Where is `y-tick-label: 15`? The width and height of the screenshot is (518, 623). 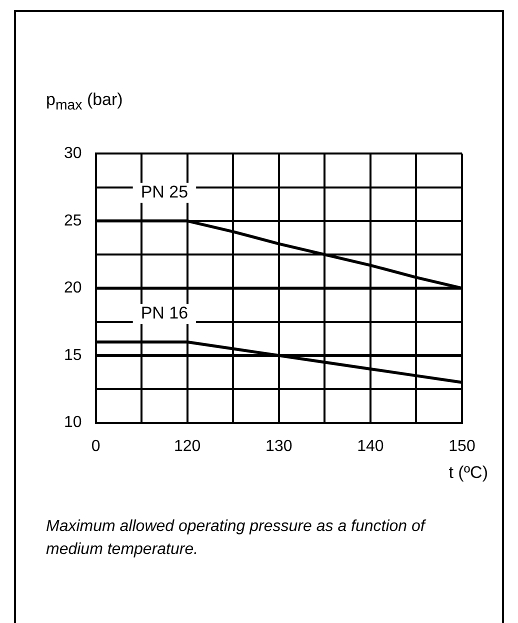
y-tick-label: 15 is located at coordinates (73, 355).